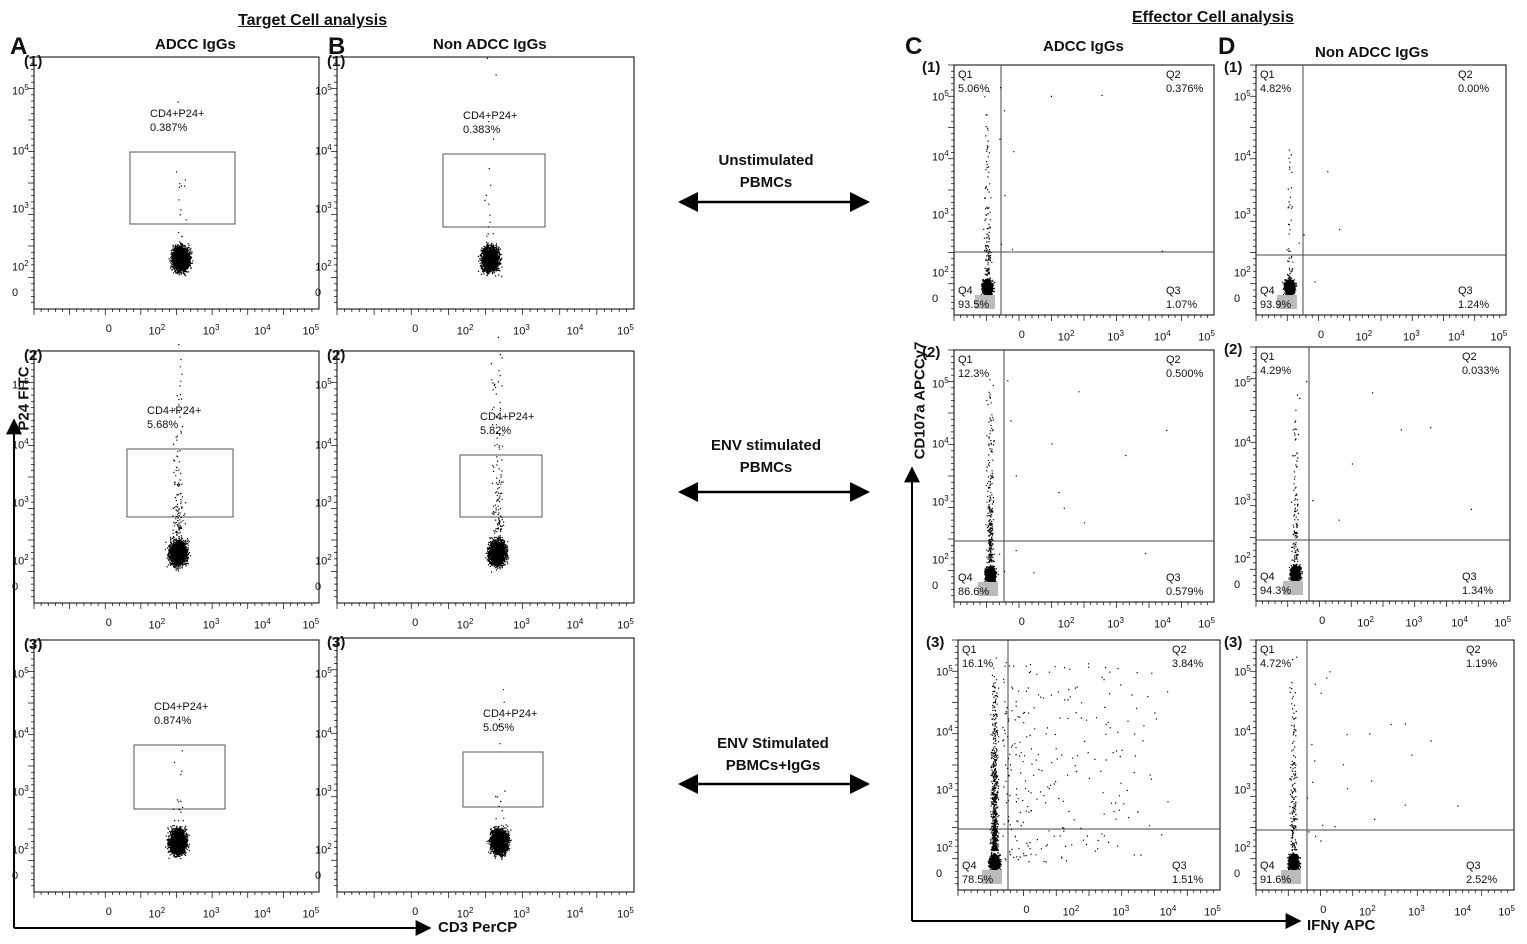 This screenshot has height=944, width=1527. I want to click on plot-c-1-xtick: 10³, so click(1115, 336).